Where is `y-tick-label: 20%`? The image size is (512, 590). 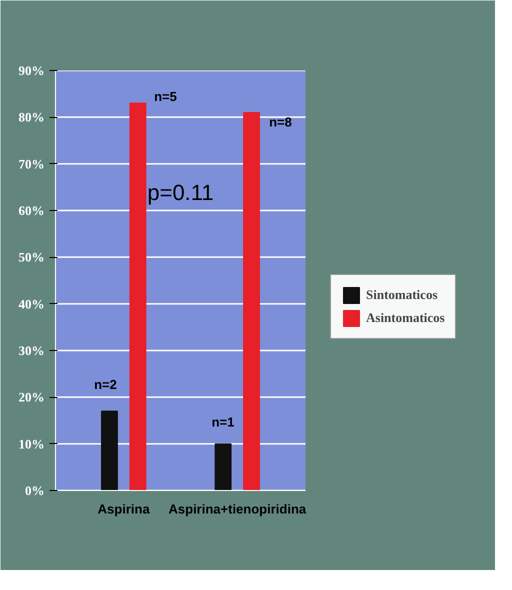
y-tick-label: 20% is located at coordinates (31, 397).